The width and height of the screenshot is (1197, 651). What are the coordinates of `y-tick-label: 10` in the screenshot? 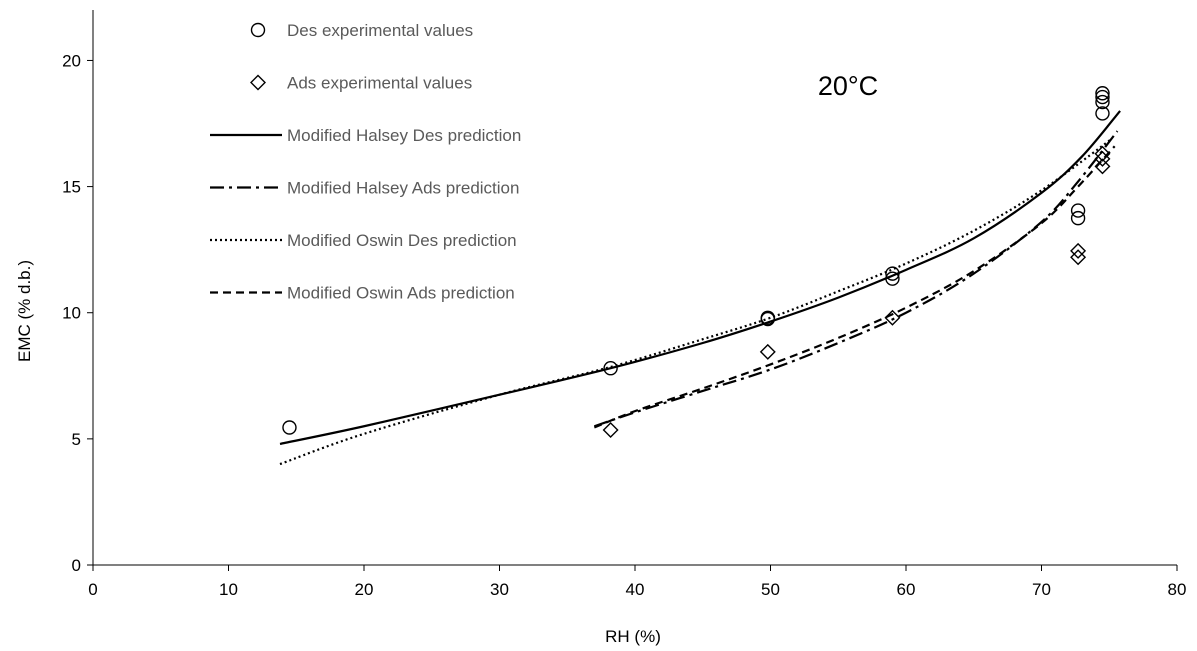 It's located at (71, 313).